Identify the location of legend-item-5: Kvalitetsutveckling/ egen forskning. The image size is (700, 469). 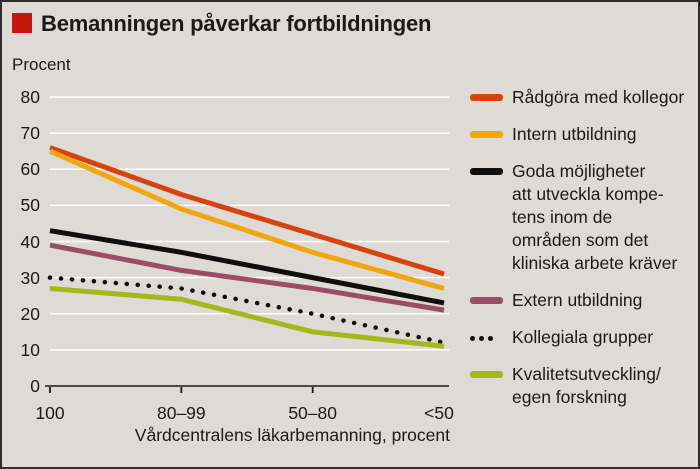
(584, 386).